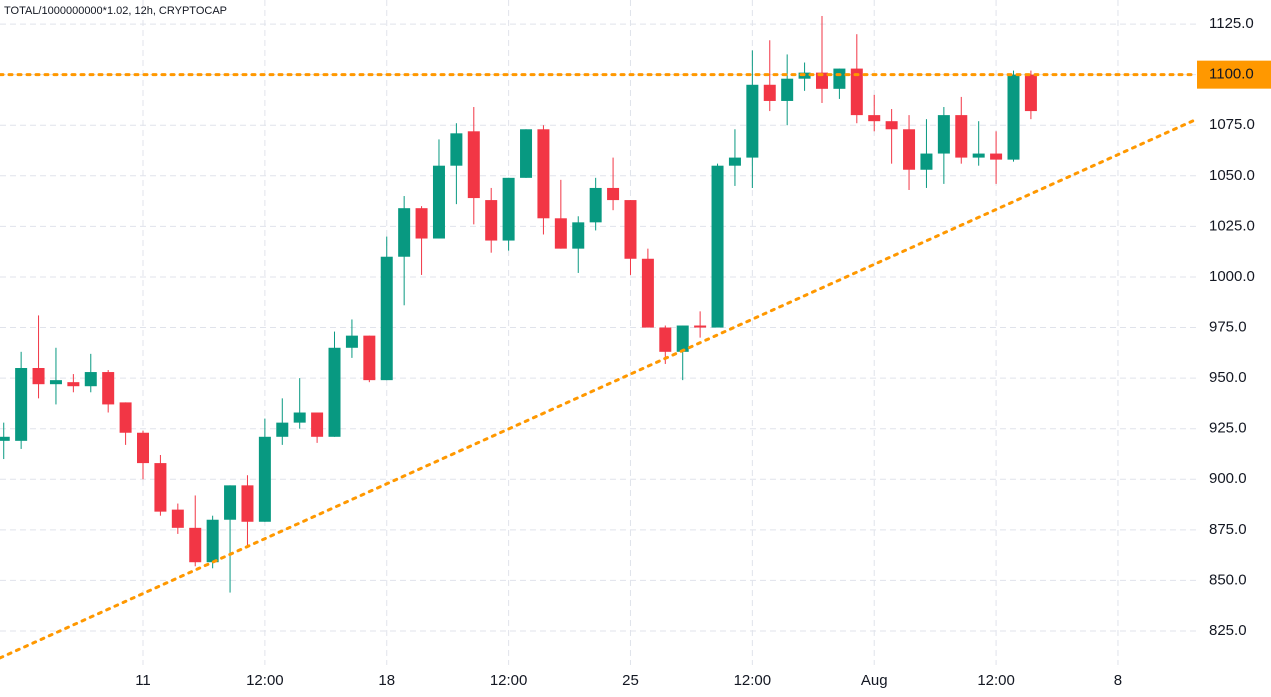 This screenshot has width=1271, height=697. What do you see at coordinates (143, 680) in the screenshot?
I see `x-tick-label: 11` at bounding box center [143, 680].